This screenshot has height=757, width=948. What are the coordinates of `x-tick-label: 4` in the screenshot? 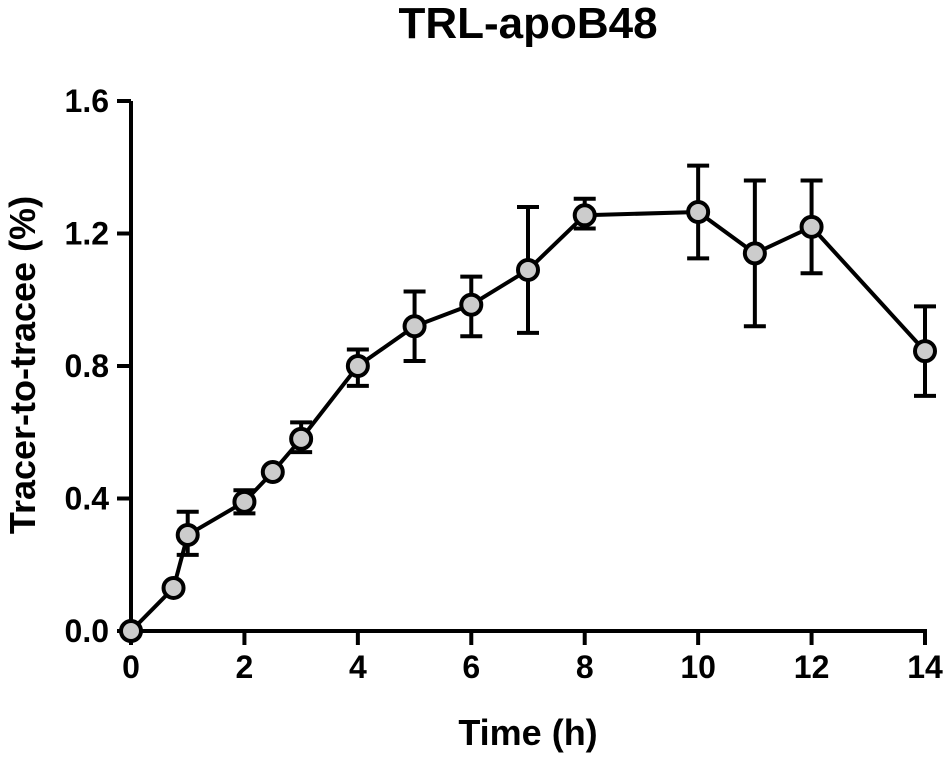 It's located at (358, 667).